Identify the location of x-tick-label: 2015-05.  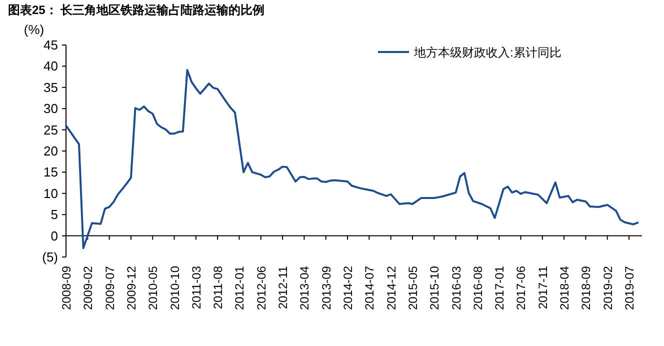
(413, 288).